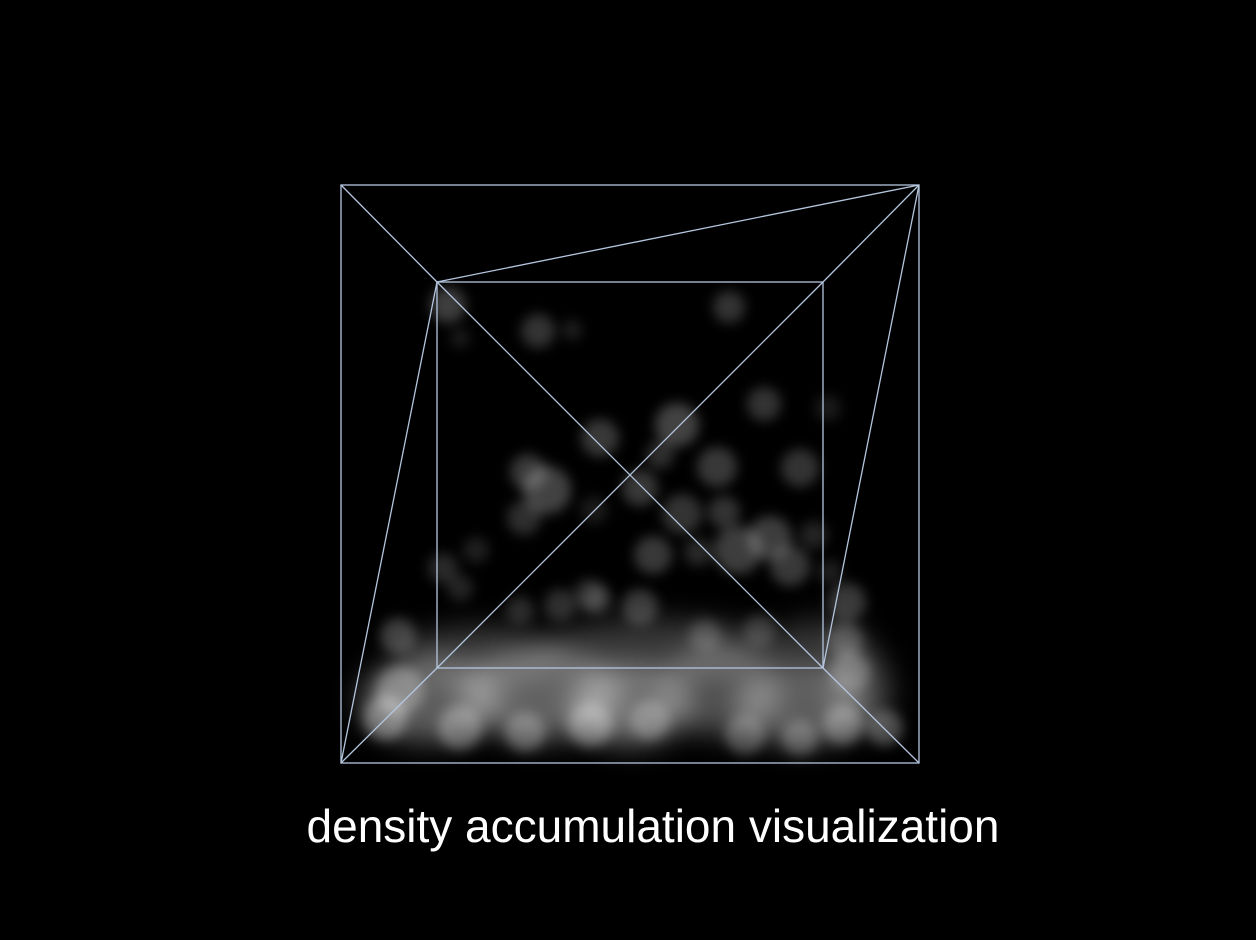  I want to click on visualization-caption: density accumulation visualization, so click(653, 826).